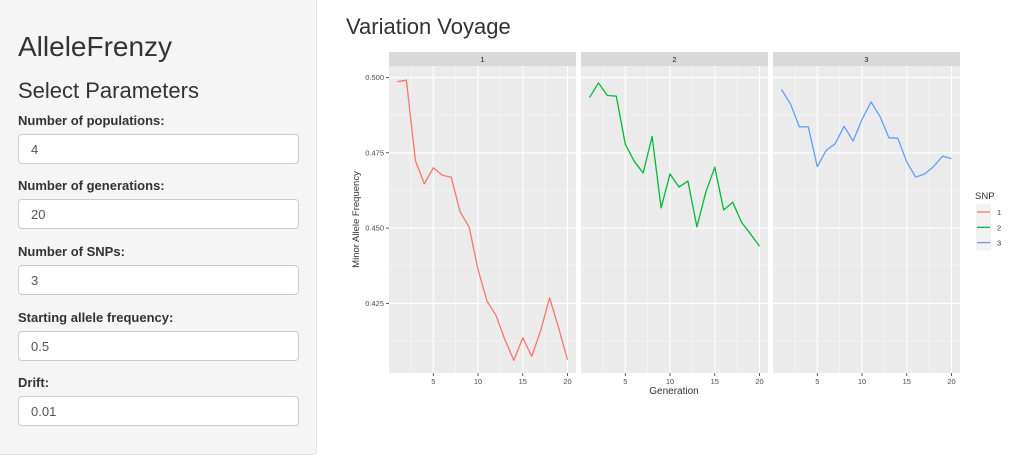 The image size is (1017, 457). What do you see at coordinates (374, 152) in the screenshot?
I see `y-tick-label: 0.475` at bounding box center [374, 152].